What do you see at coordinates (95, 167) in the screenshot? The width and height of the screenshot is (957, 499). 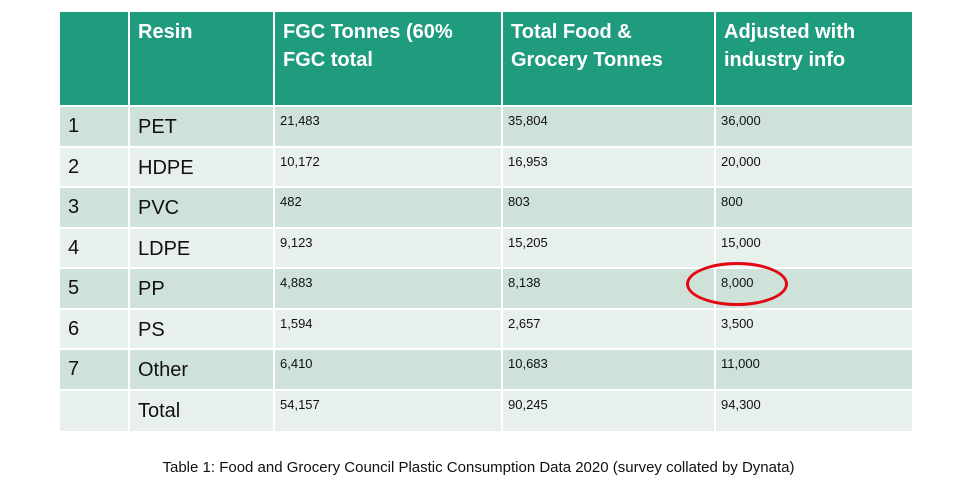 I see `row-number: 2` at bounding box center [95, 167].